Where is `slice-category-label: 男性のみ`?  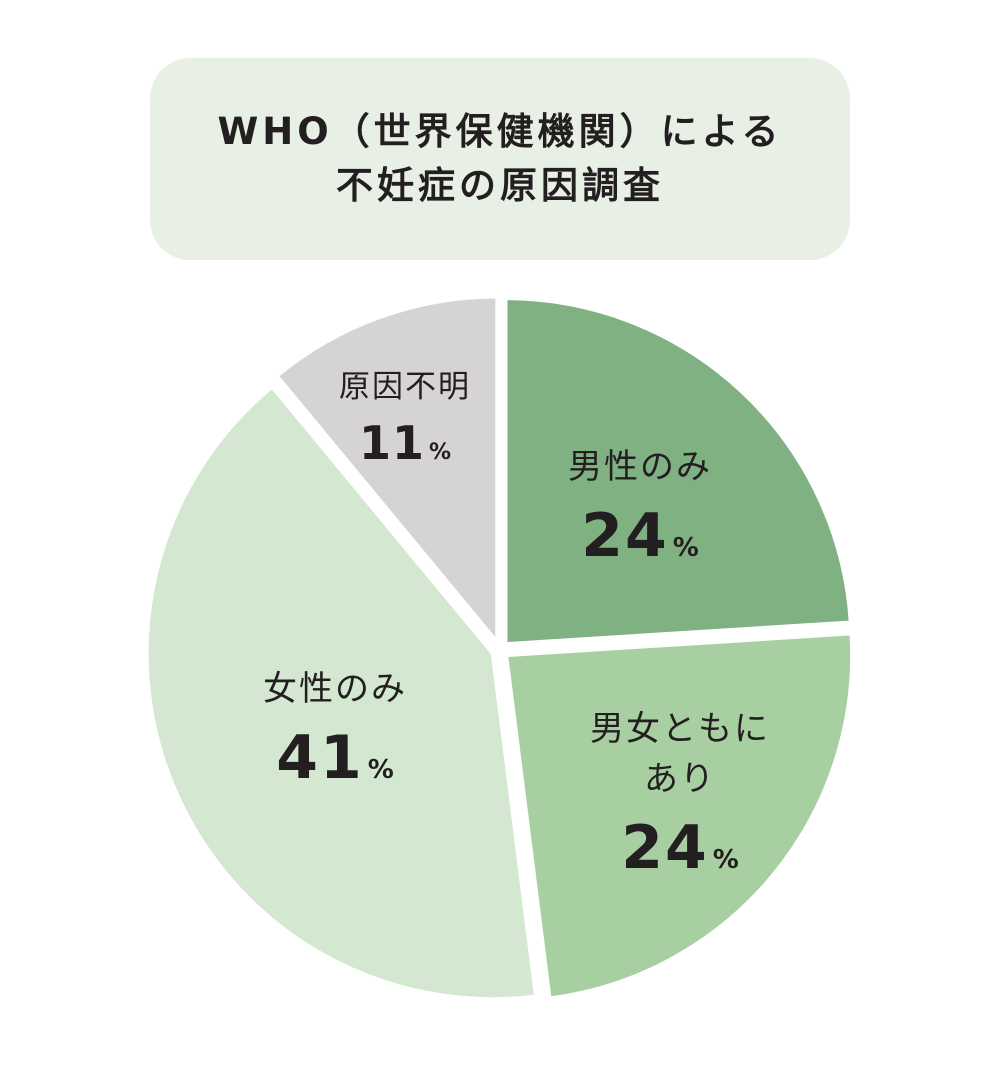
slice-category-label: 男性のみ is located at coordinates (640, 467).